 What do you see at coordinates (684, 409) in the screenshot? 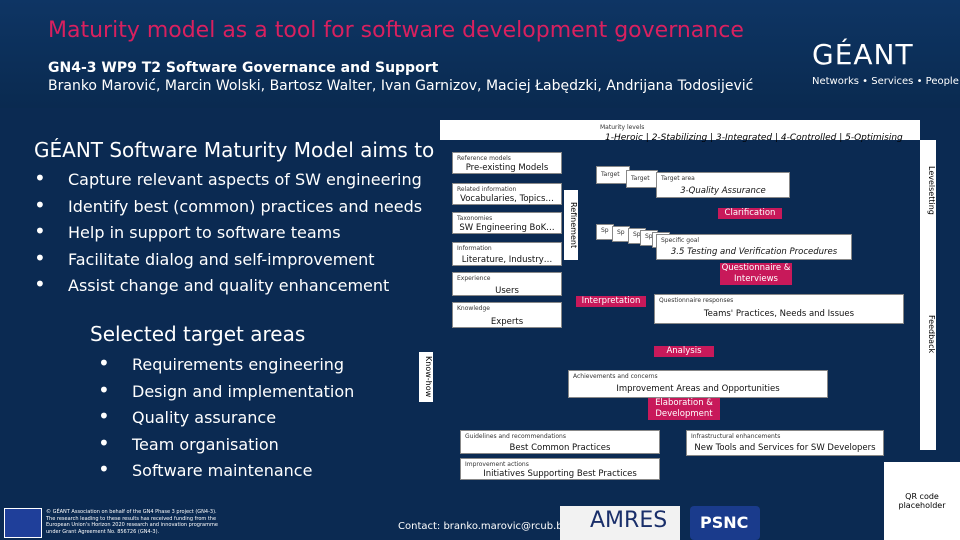
I see `elaboration-label: Elaboration & Development` at bounding box center [684, 409].